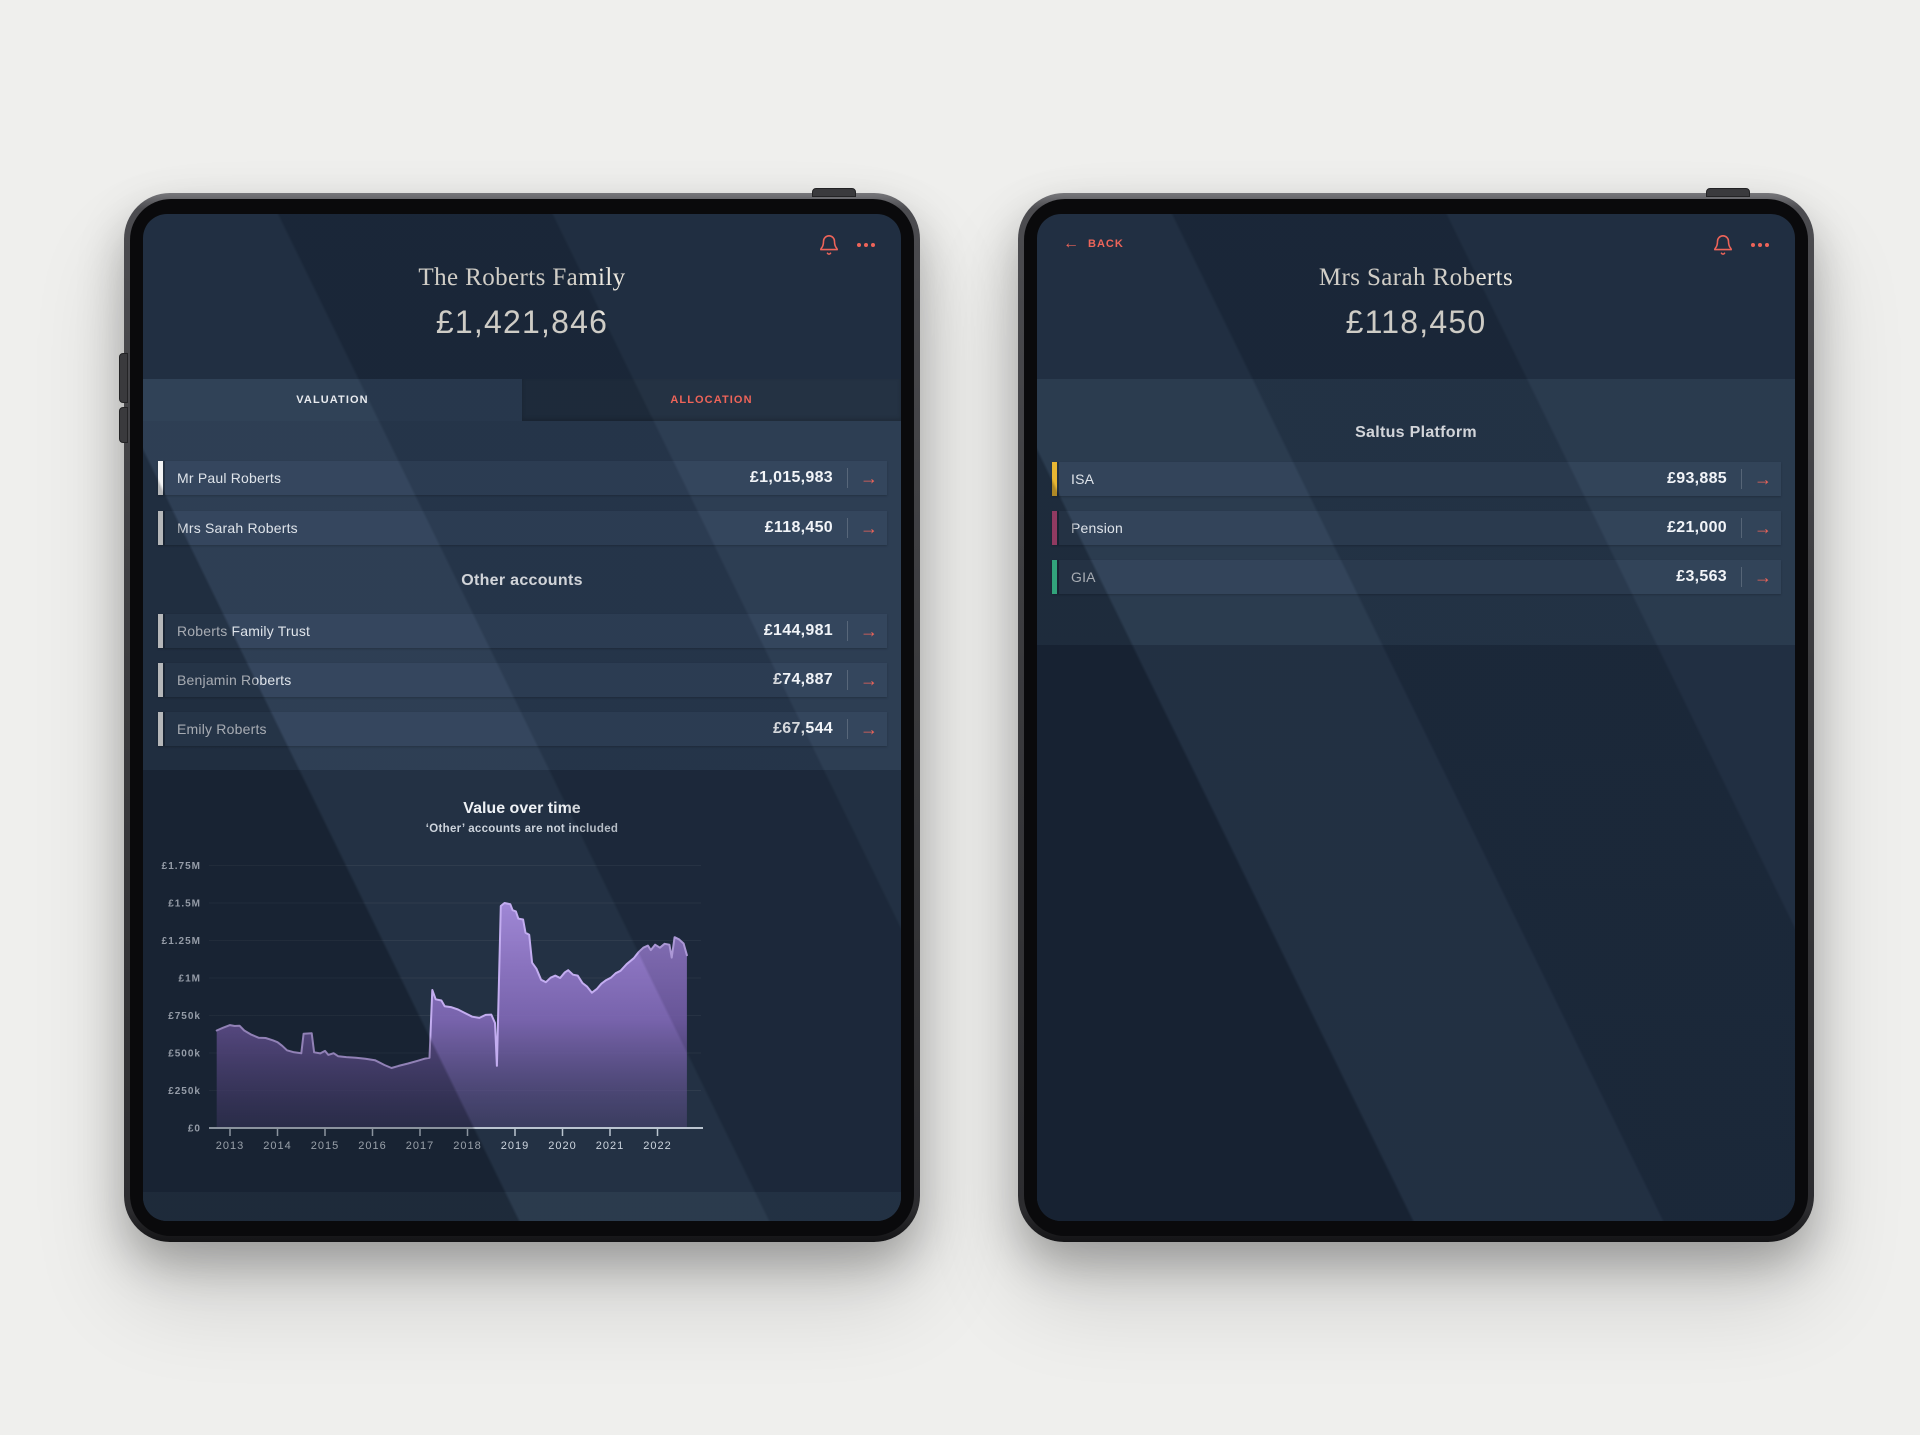 The width and height of the screenshot is (1920, 1435). I want to click on account-row-sarah: Mrs Sarah Roberts £118,450 →, so click(522, 528).